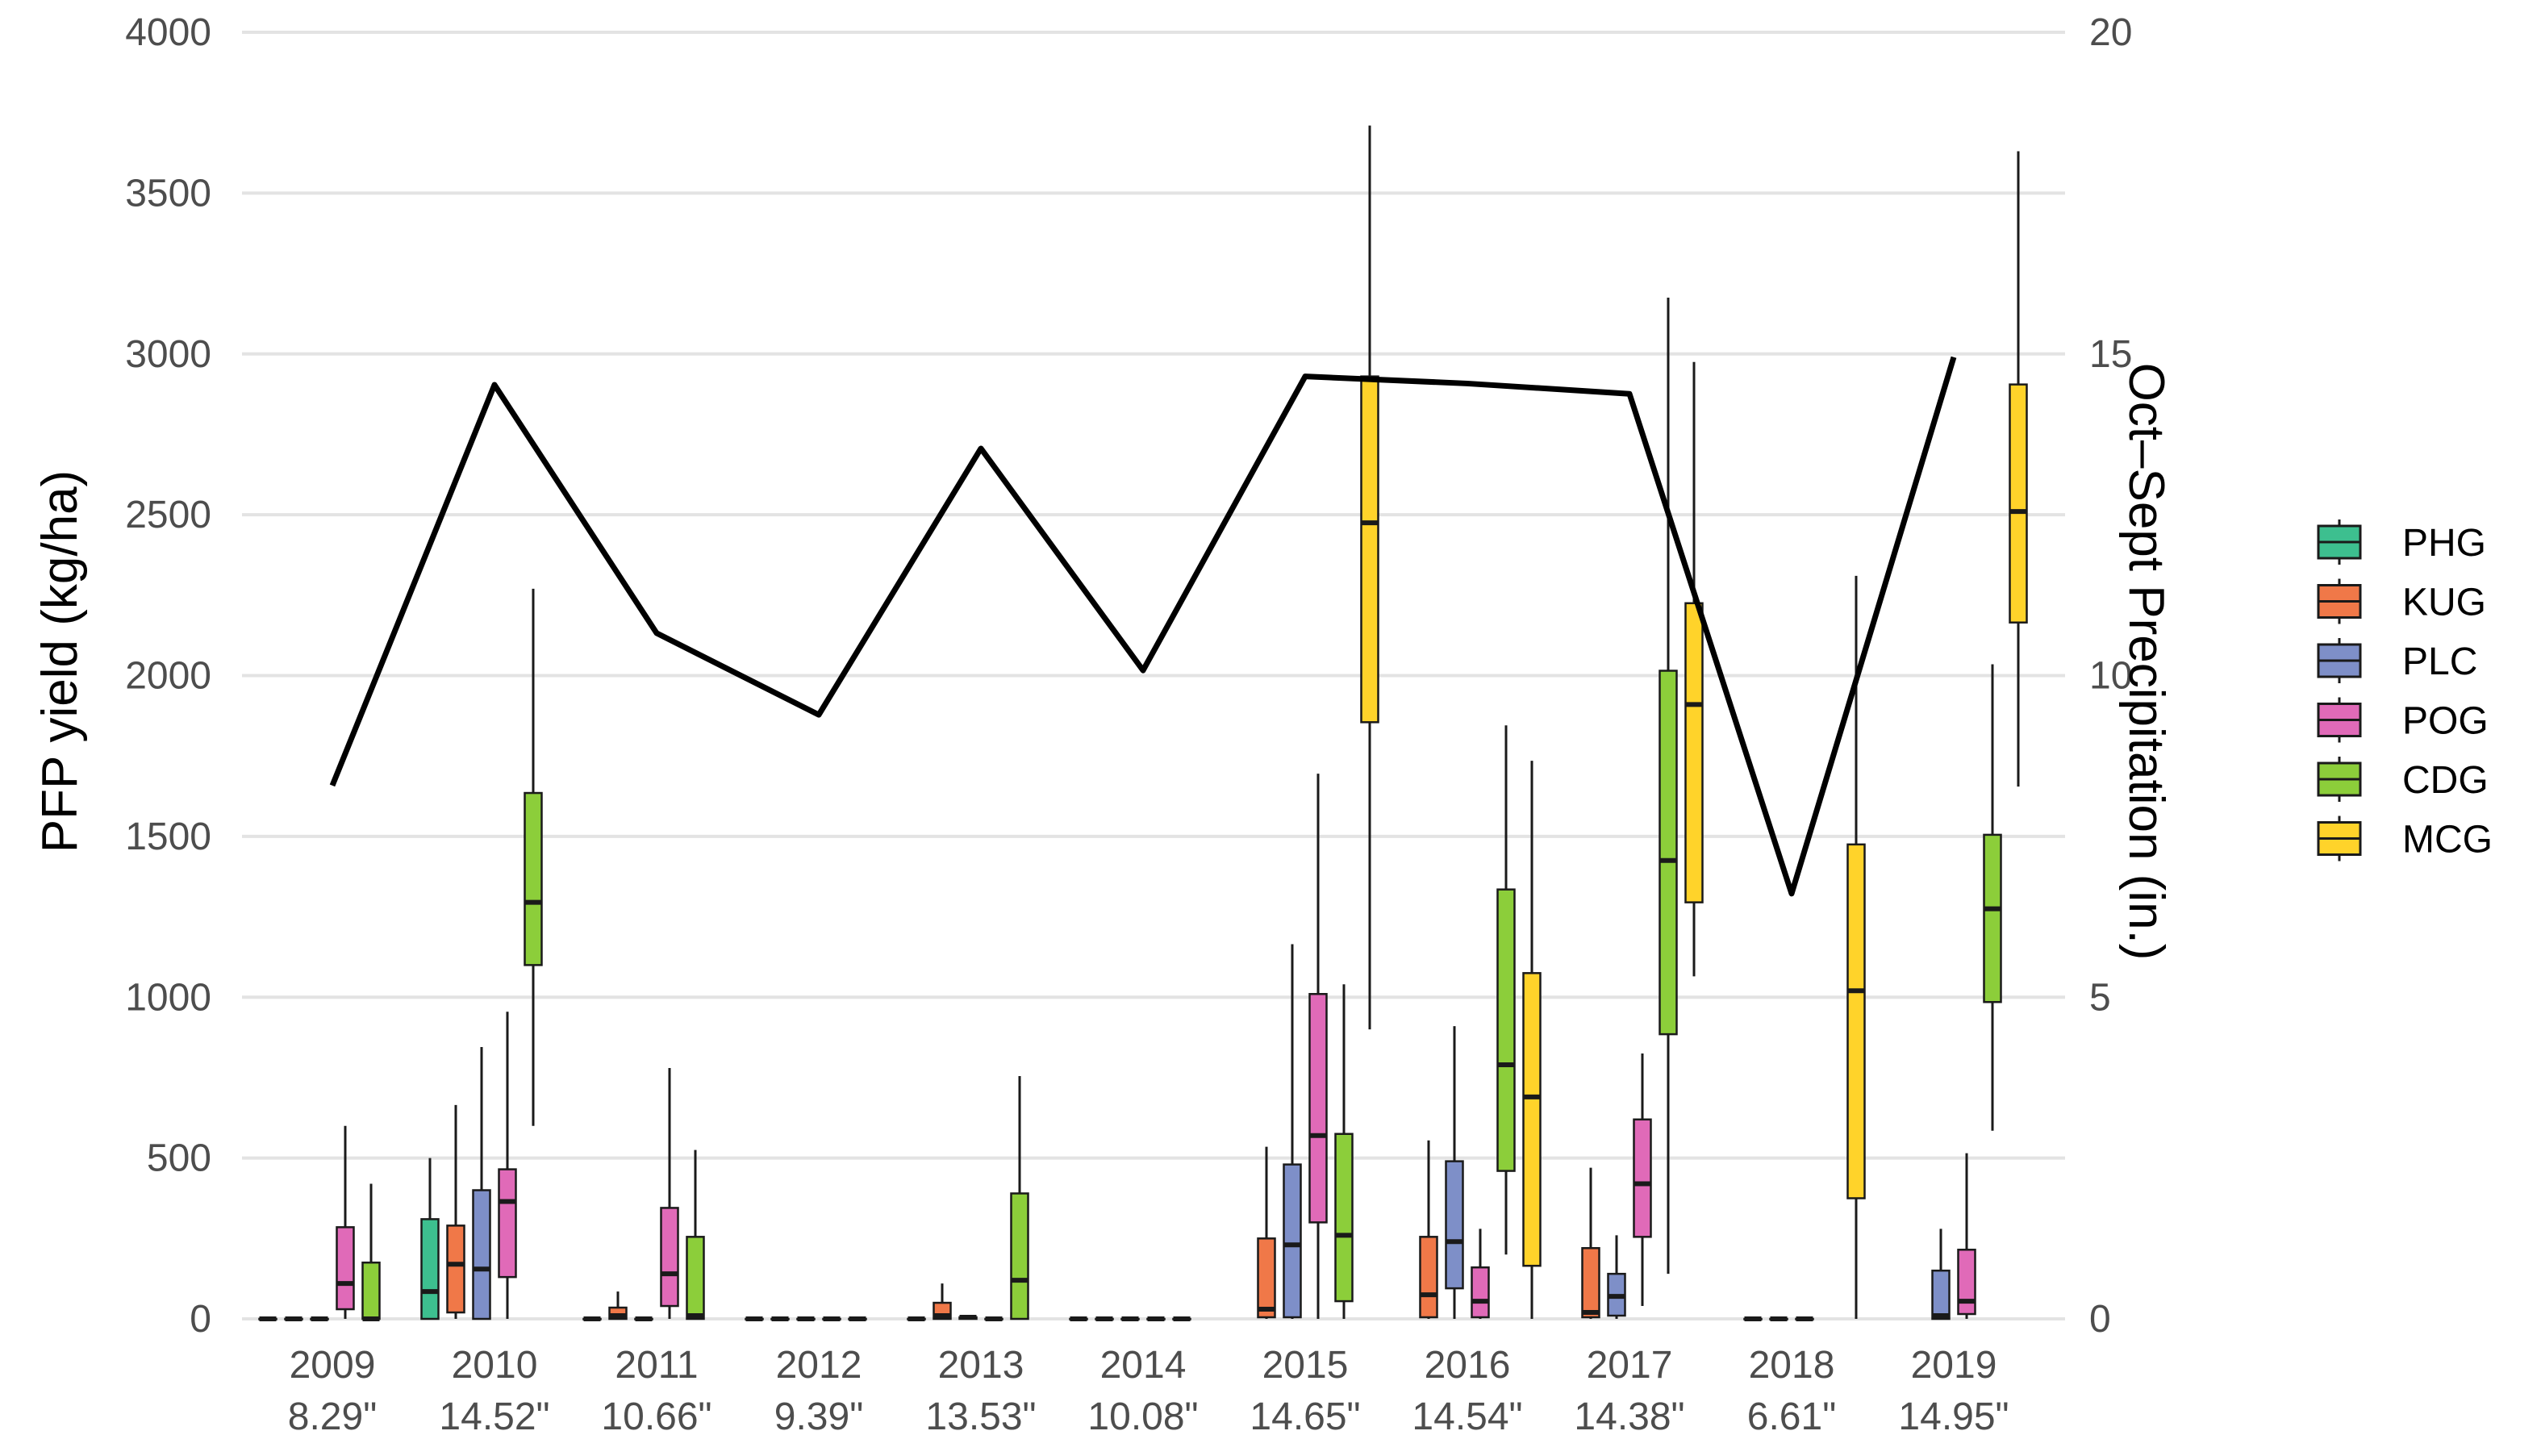  What do you see at coordinates (1020, 1198) in the screenshot?
I see `box-2013-cdg` at bounding box center [1020, 1198].